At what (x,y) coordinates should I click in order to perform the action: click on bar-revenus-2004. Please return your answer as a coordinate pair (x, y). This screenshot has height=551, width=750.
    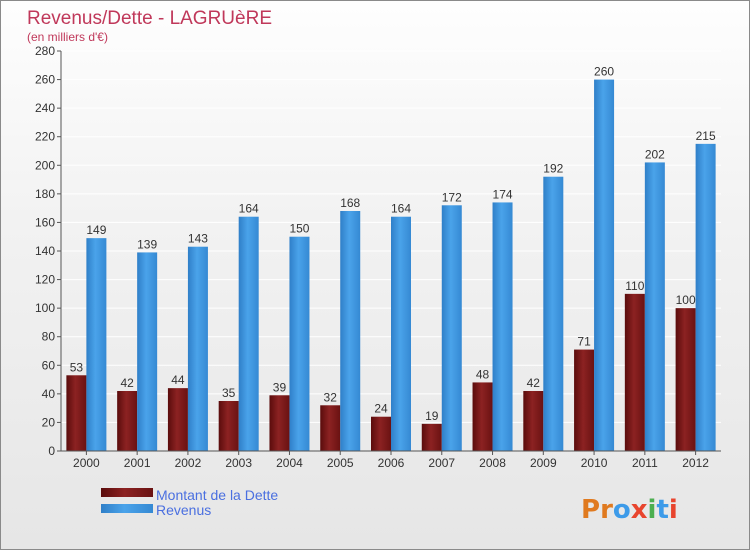
    Looking at the image, I should click on (299, 343).